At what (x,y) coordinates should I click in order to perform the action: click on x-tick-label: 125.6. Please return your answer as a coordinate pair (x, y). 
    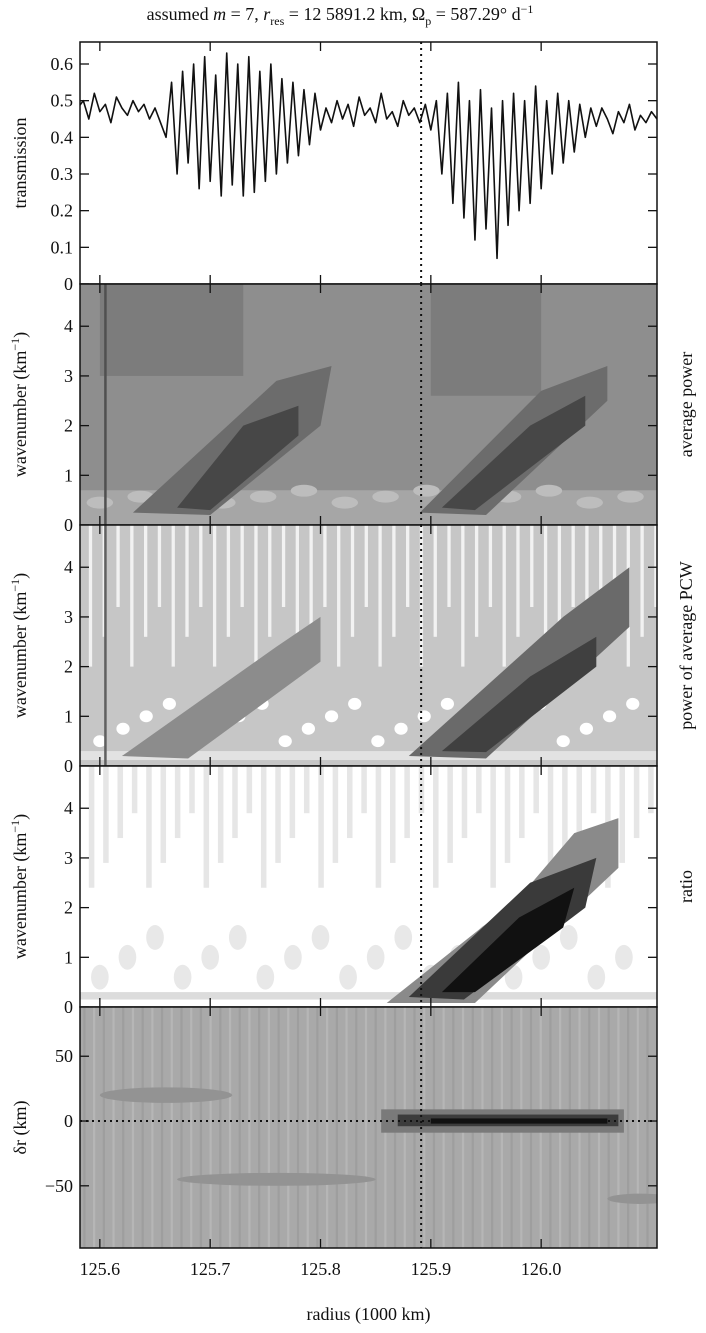
    Looking at the image, I should click on (100, 1269).